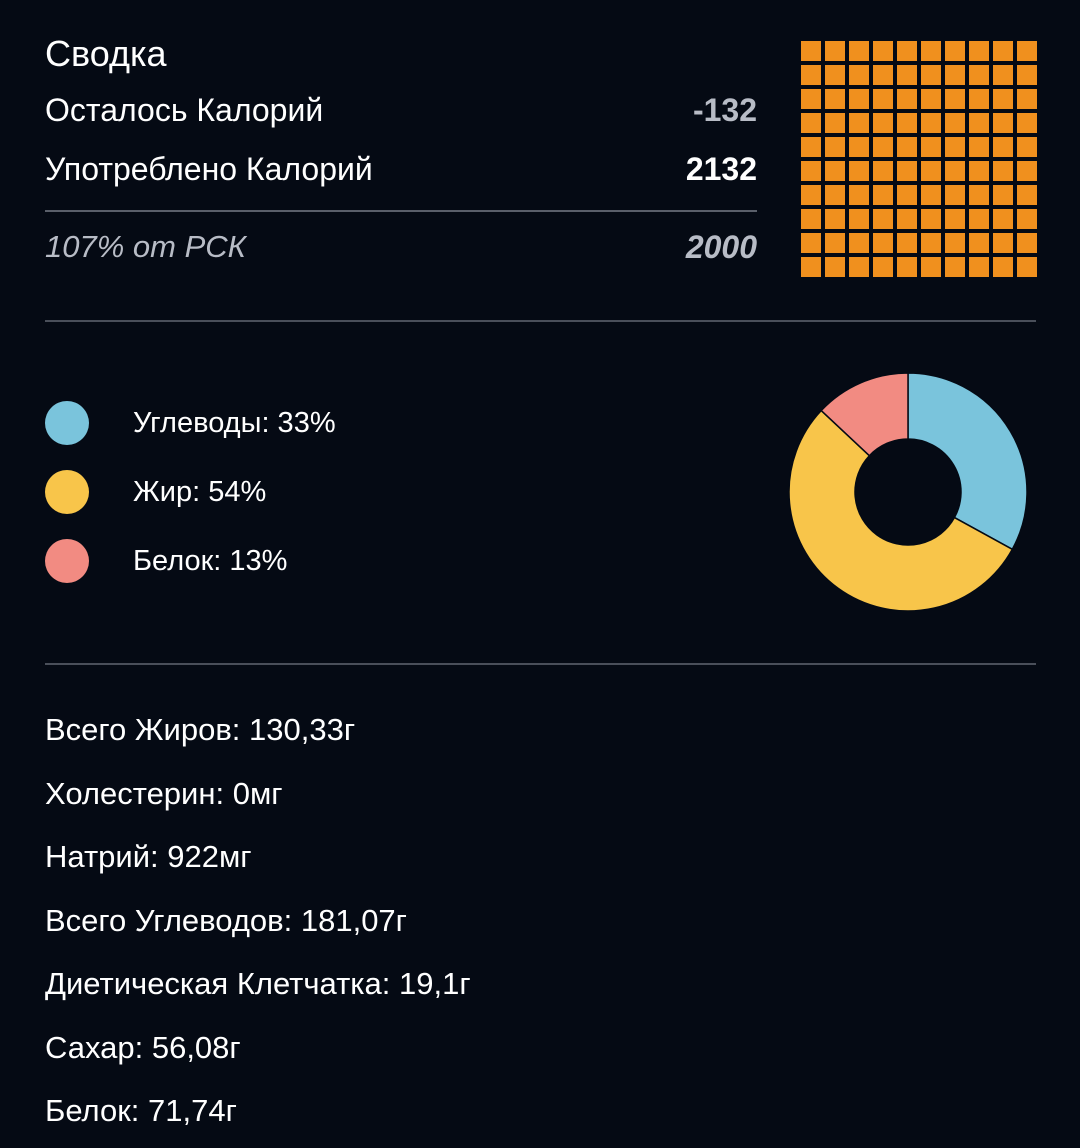 Image resolution: width=1080 pixels, height=1148 pixels. I want to click on consumed-calories-row: Употреблено Калорий 2132, so click(401, 169).